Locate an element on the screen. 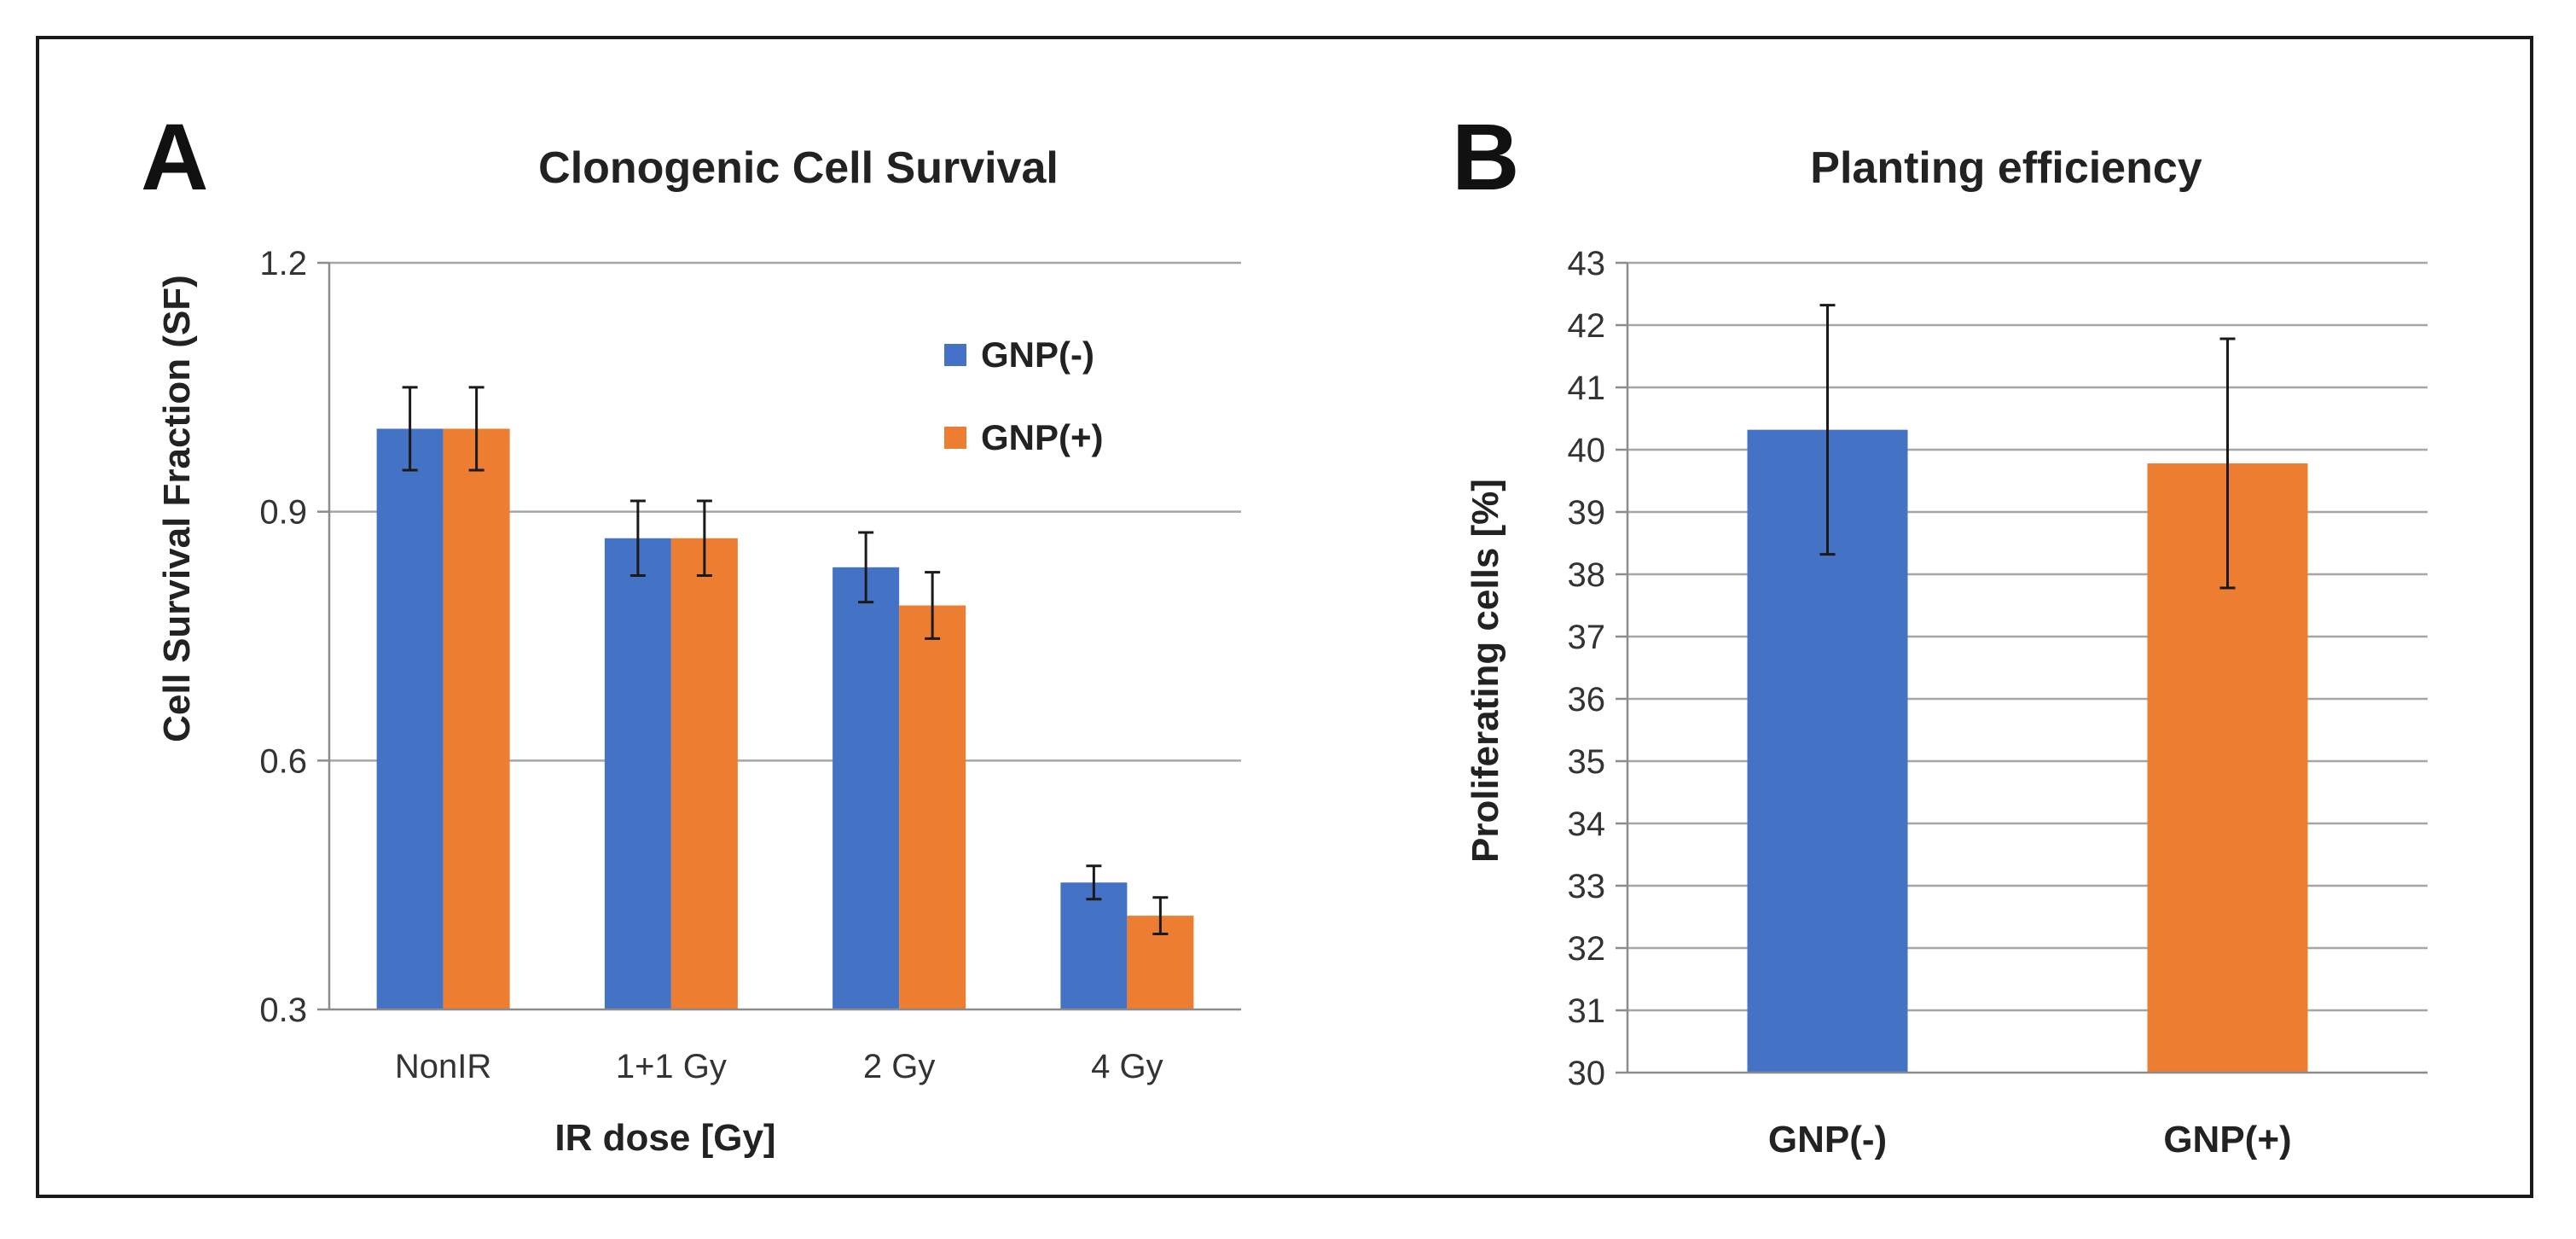 The width and height of the screenshot is (2576, 1239). error-bar-4-gy-gnp-minus is located at coordinates (1094, 882).